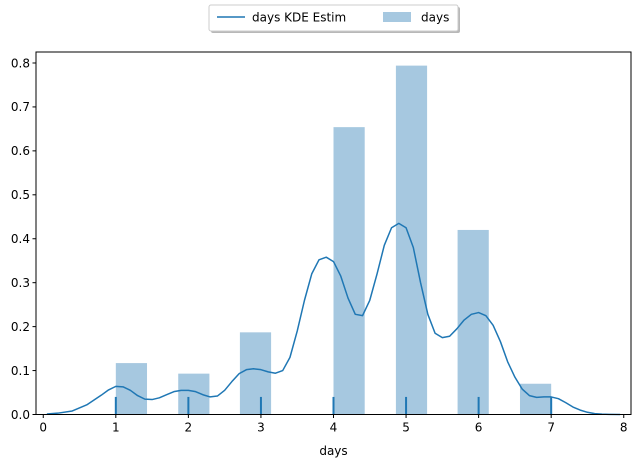  Describe the element at coordinates (406, 428) in the screenshot. I see `x-tick-label-5: 5` at that location.